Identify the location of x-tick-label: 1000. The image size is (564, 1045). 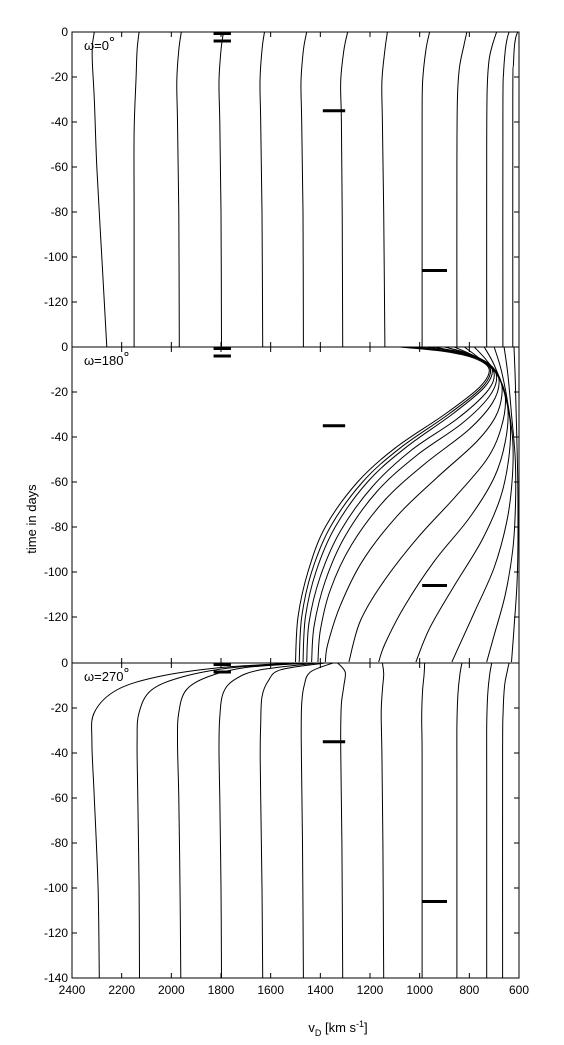
(419, 990).